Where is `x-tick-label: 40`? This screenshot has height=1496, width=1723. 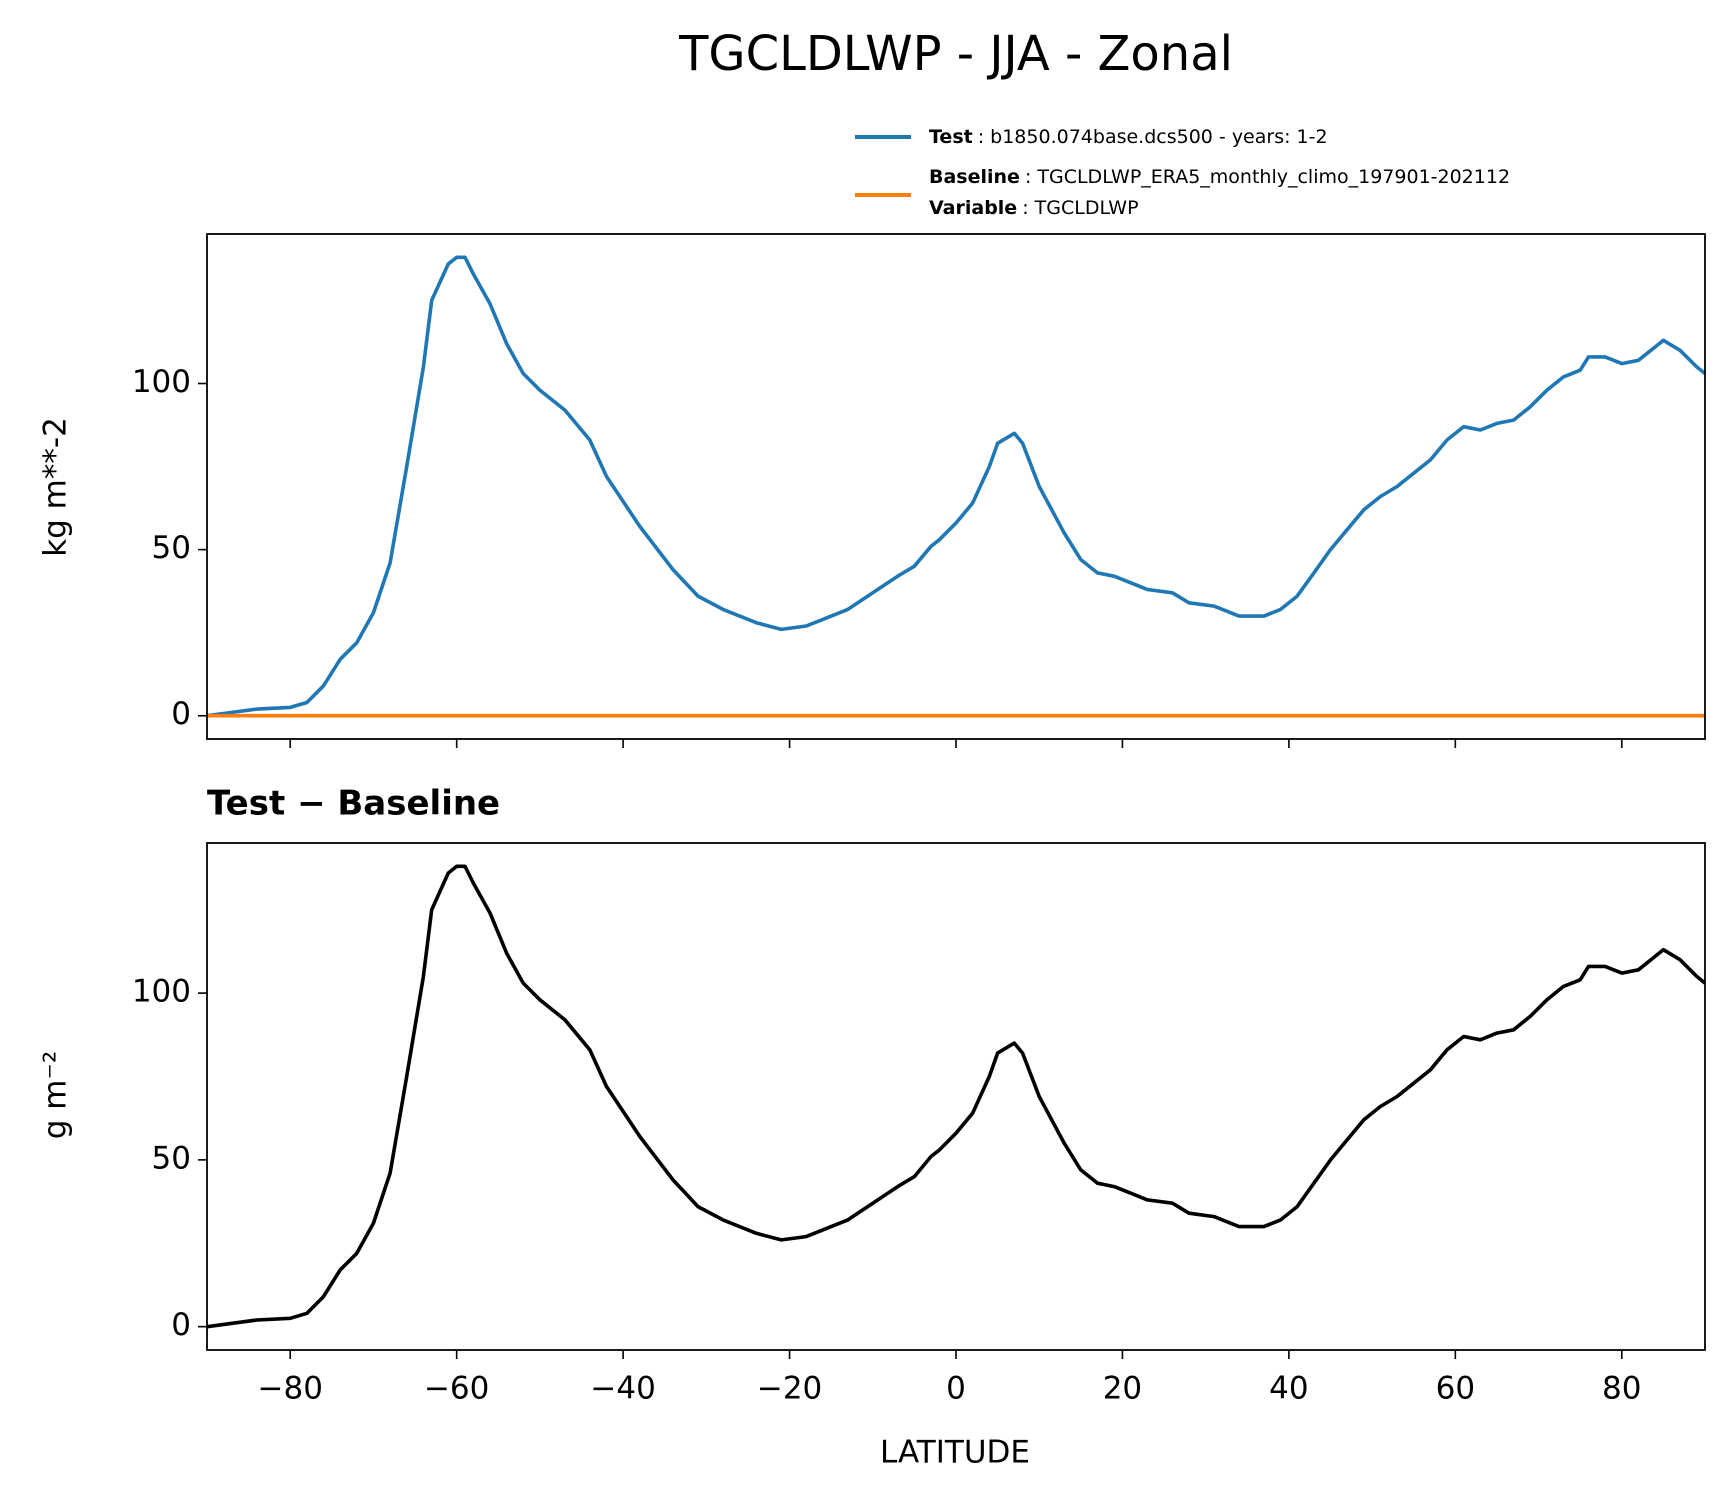 x-tick-label: 40 is located at coordinates (1288, 1389).